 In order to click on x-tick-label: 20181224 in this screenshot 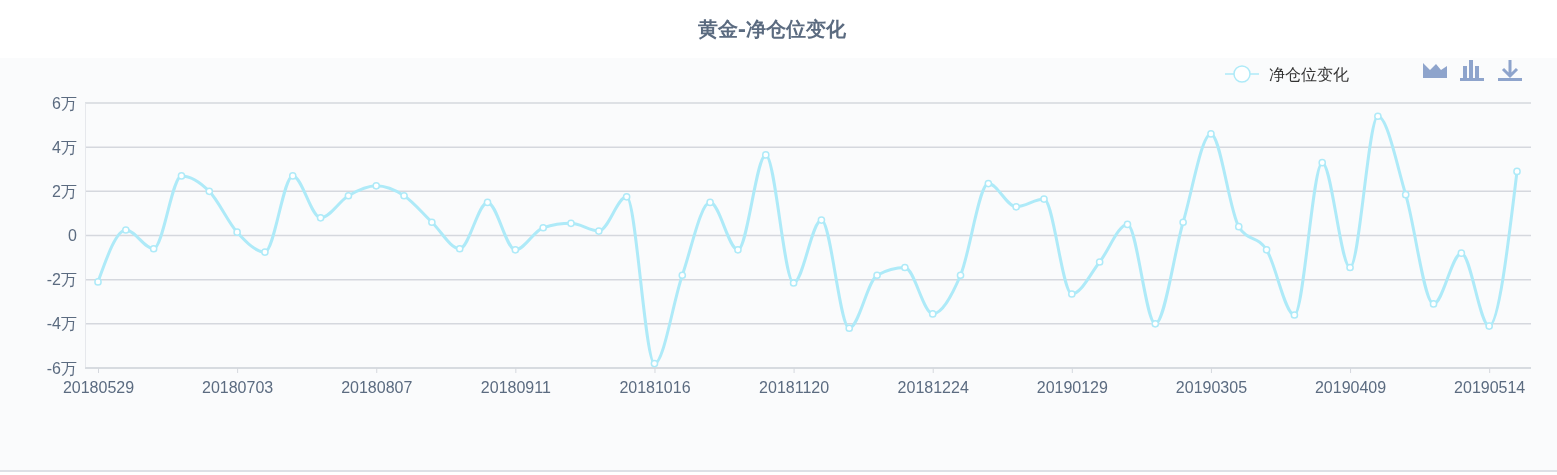, I will do `click(933, 388)`.